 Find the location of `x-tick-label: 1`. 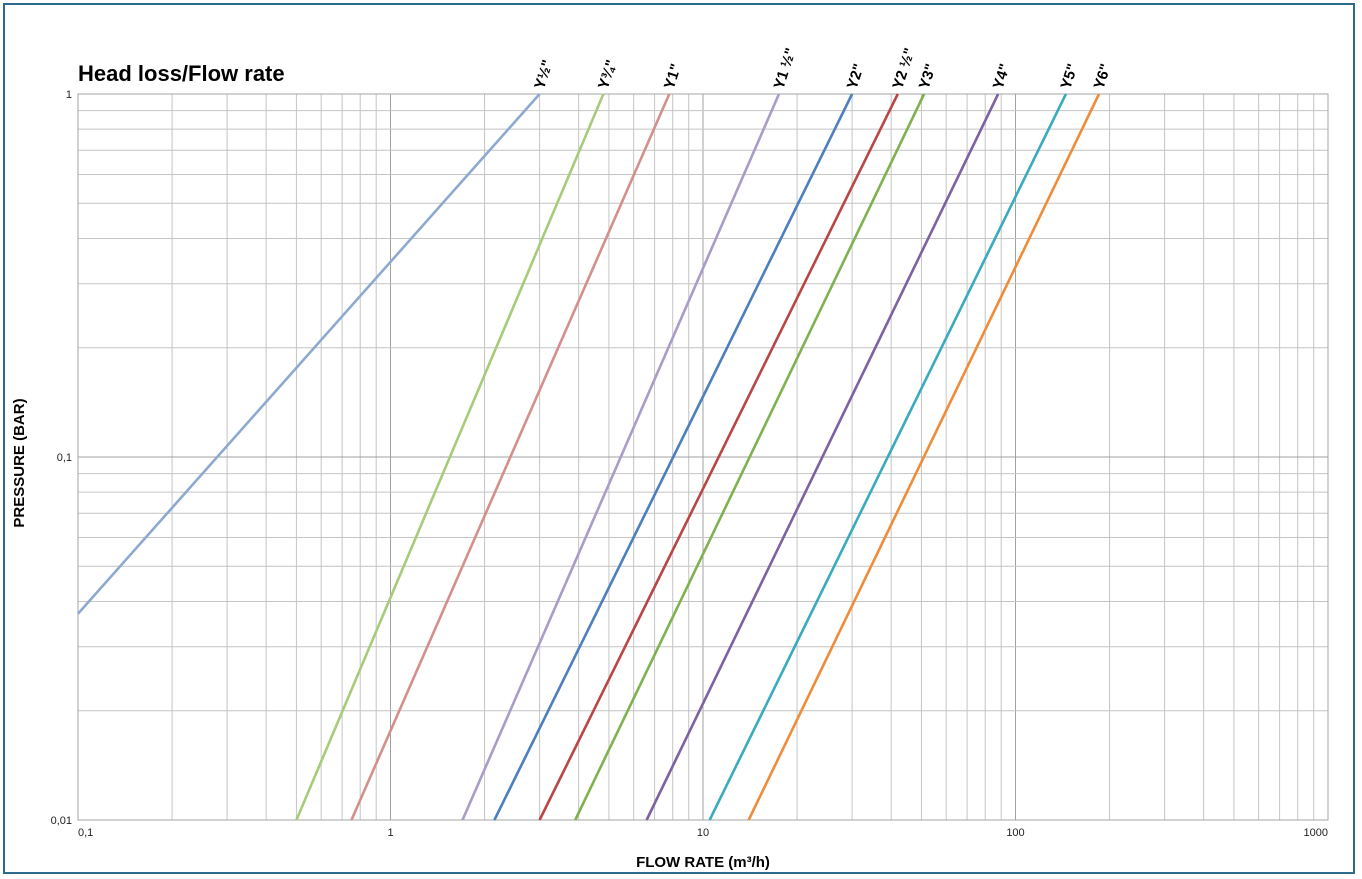

x-tick-label: 1 is located at coordinates (390, 833).